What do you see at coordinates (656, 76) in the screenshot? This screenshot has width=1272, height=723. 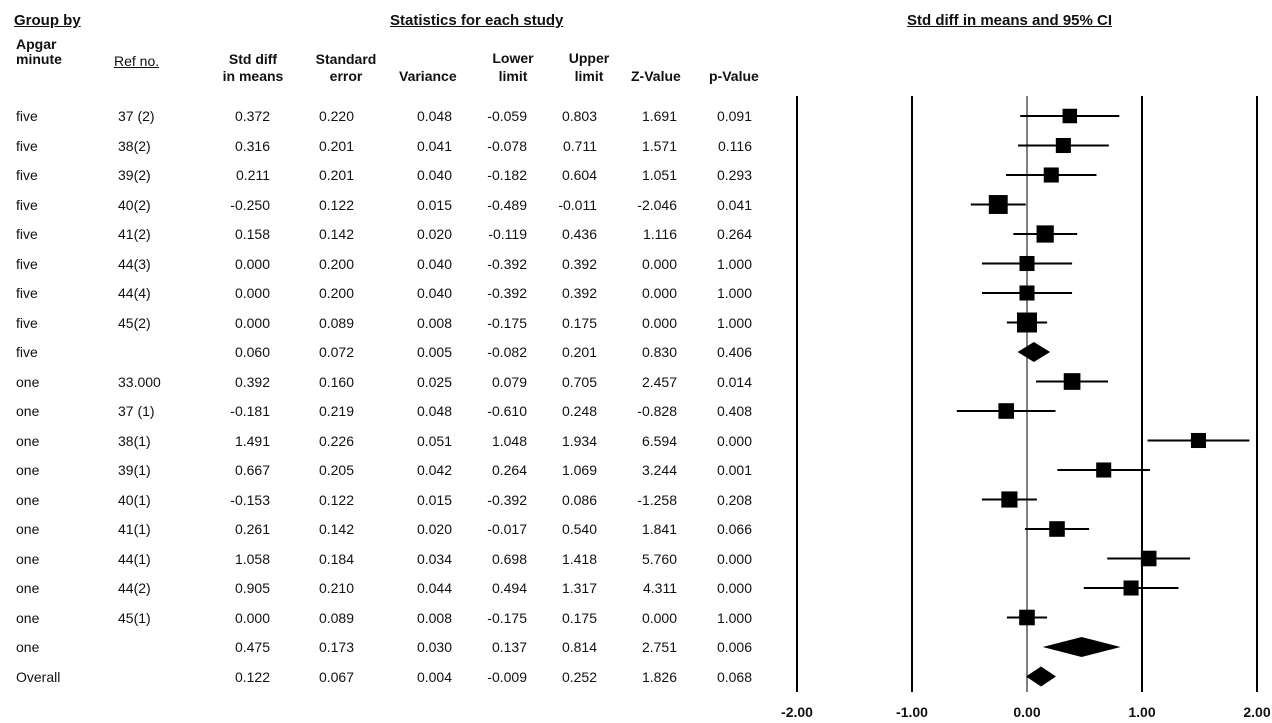 I see `col-z-value: Z-Value` at bounding box center [656, 76].